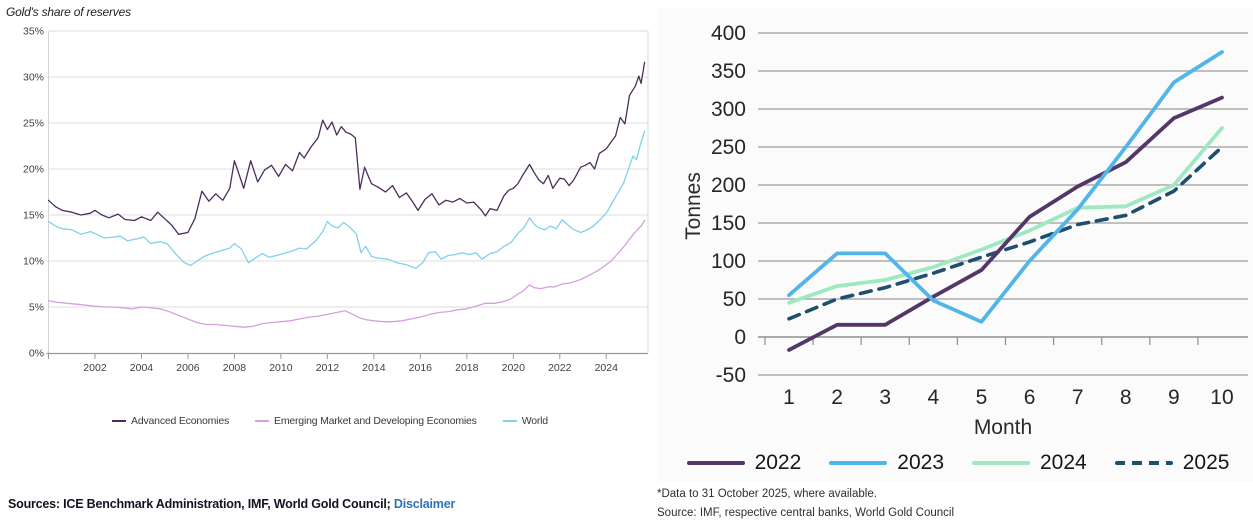  I want to click on y-tick-label: 25%, so click(33, 124).